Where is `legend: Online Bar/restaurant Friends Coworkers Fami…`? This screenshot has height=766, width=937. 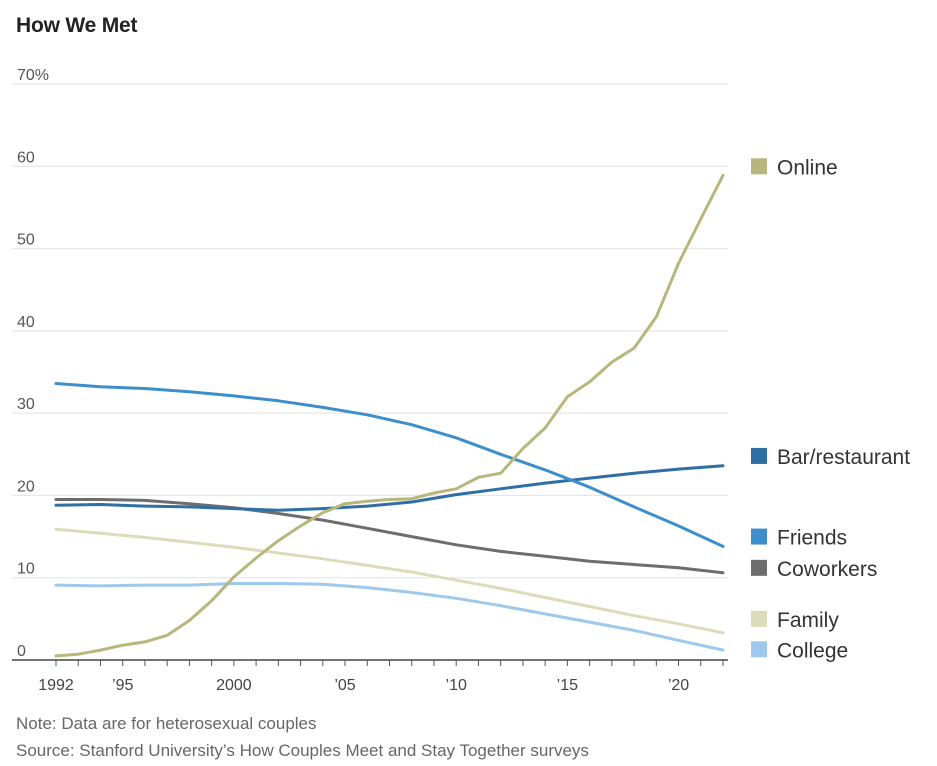 legend: Online Bar/restaurant Friends Coworkers Fami… is located at coordinates (830, 409).